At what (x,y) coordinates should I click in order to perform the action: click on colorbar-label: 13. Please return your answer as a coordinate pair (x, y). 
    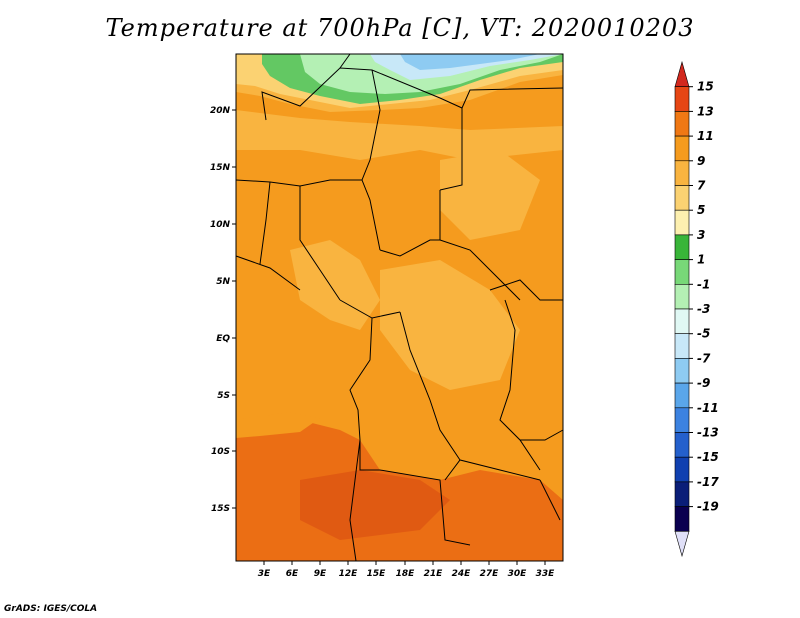
    Looking at the image, I should click on (705, 111).